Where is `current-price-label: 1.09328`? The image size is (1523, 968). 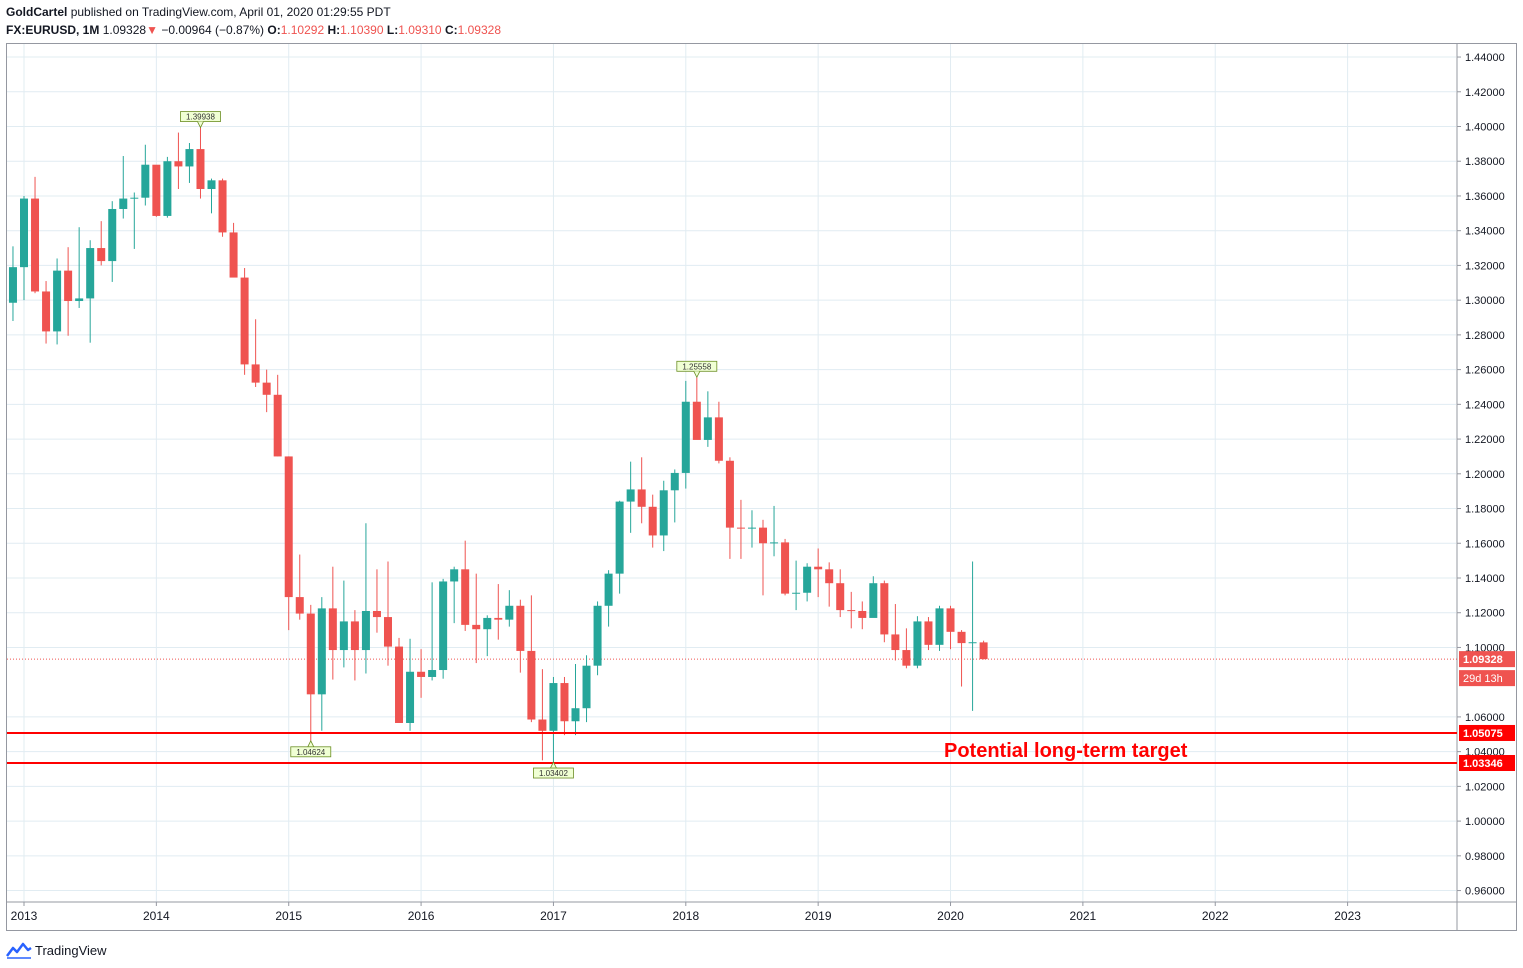 current-price-label: 1.09328 is located at coordinates (1483, 660).